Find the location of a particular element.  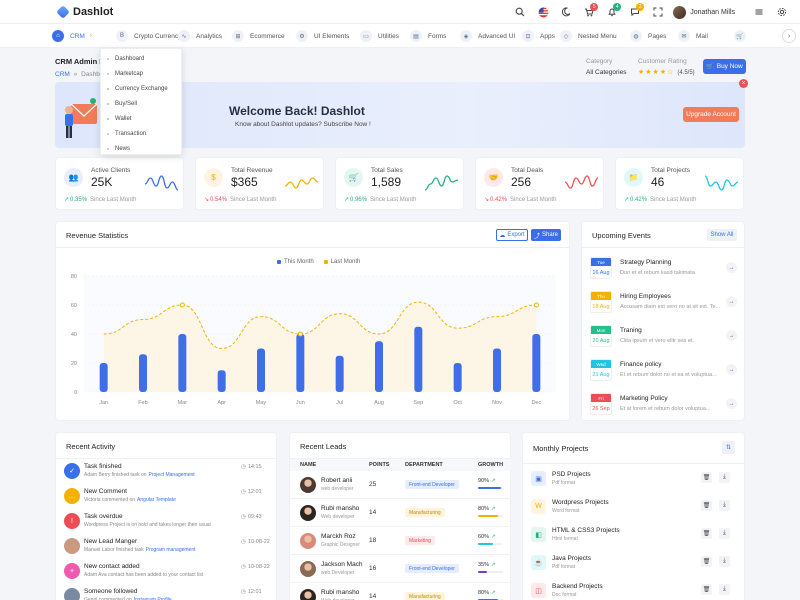

sparkline is located at coordinates (301, 183).